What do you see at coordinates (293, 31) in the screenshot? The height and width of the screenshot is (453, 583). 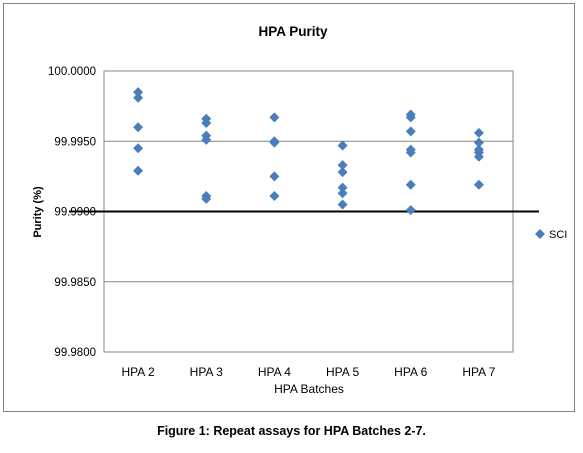 I see `chart-title: HPA Purity` at bounding box center [293, 31].